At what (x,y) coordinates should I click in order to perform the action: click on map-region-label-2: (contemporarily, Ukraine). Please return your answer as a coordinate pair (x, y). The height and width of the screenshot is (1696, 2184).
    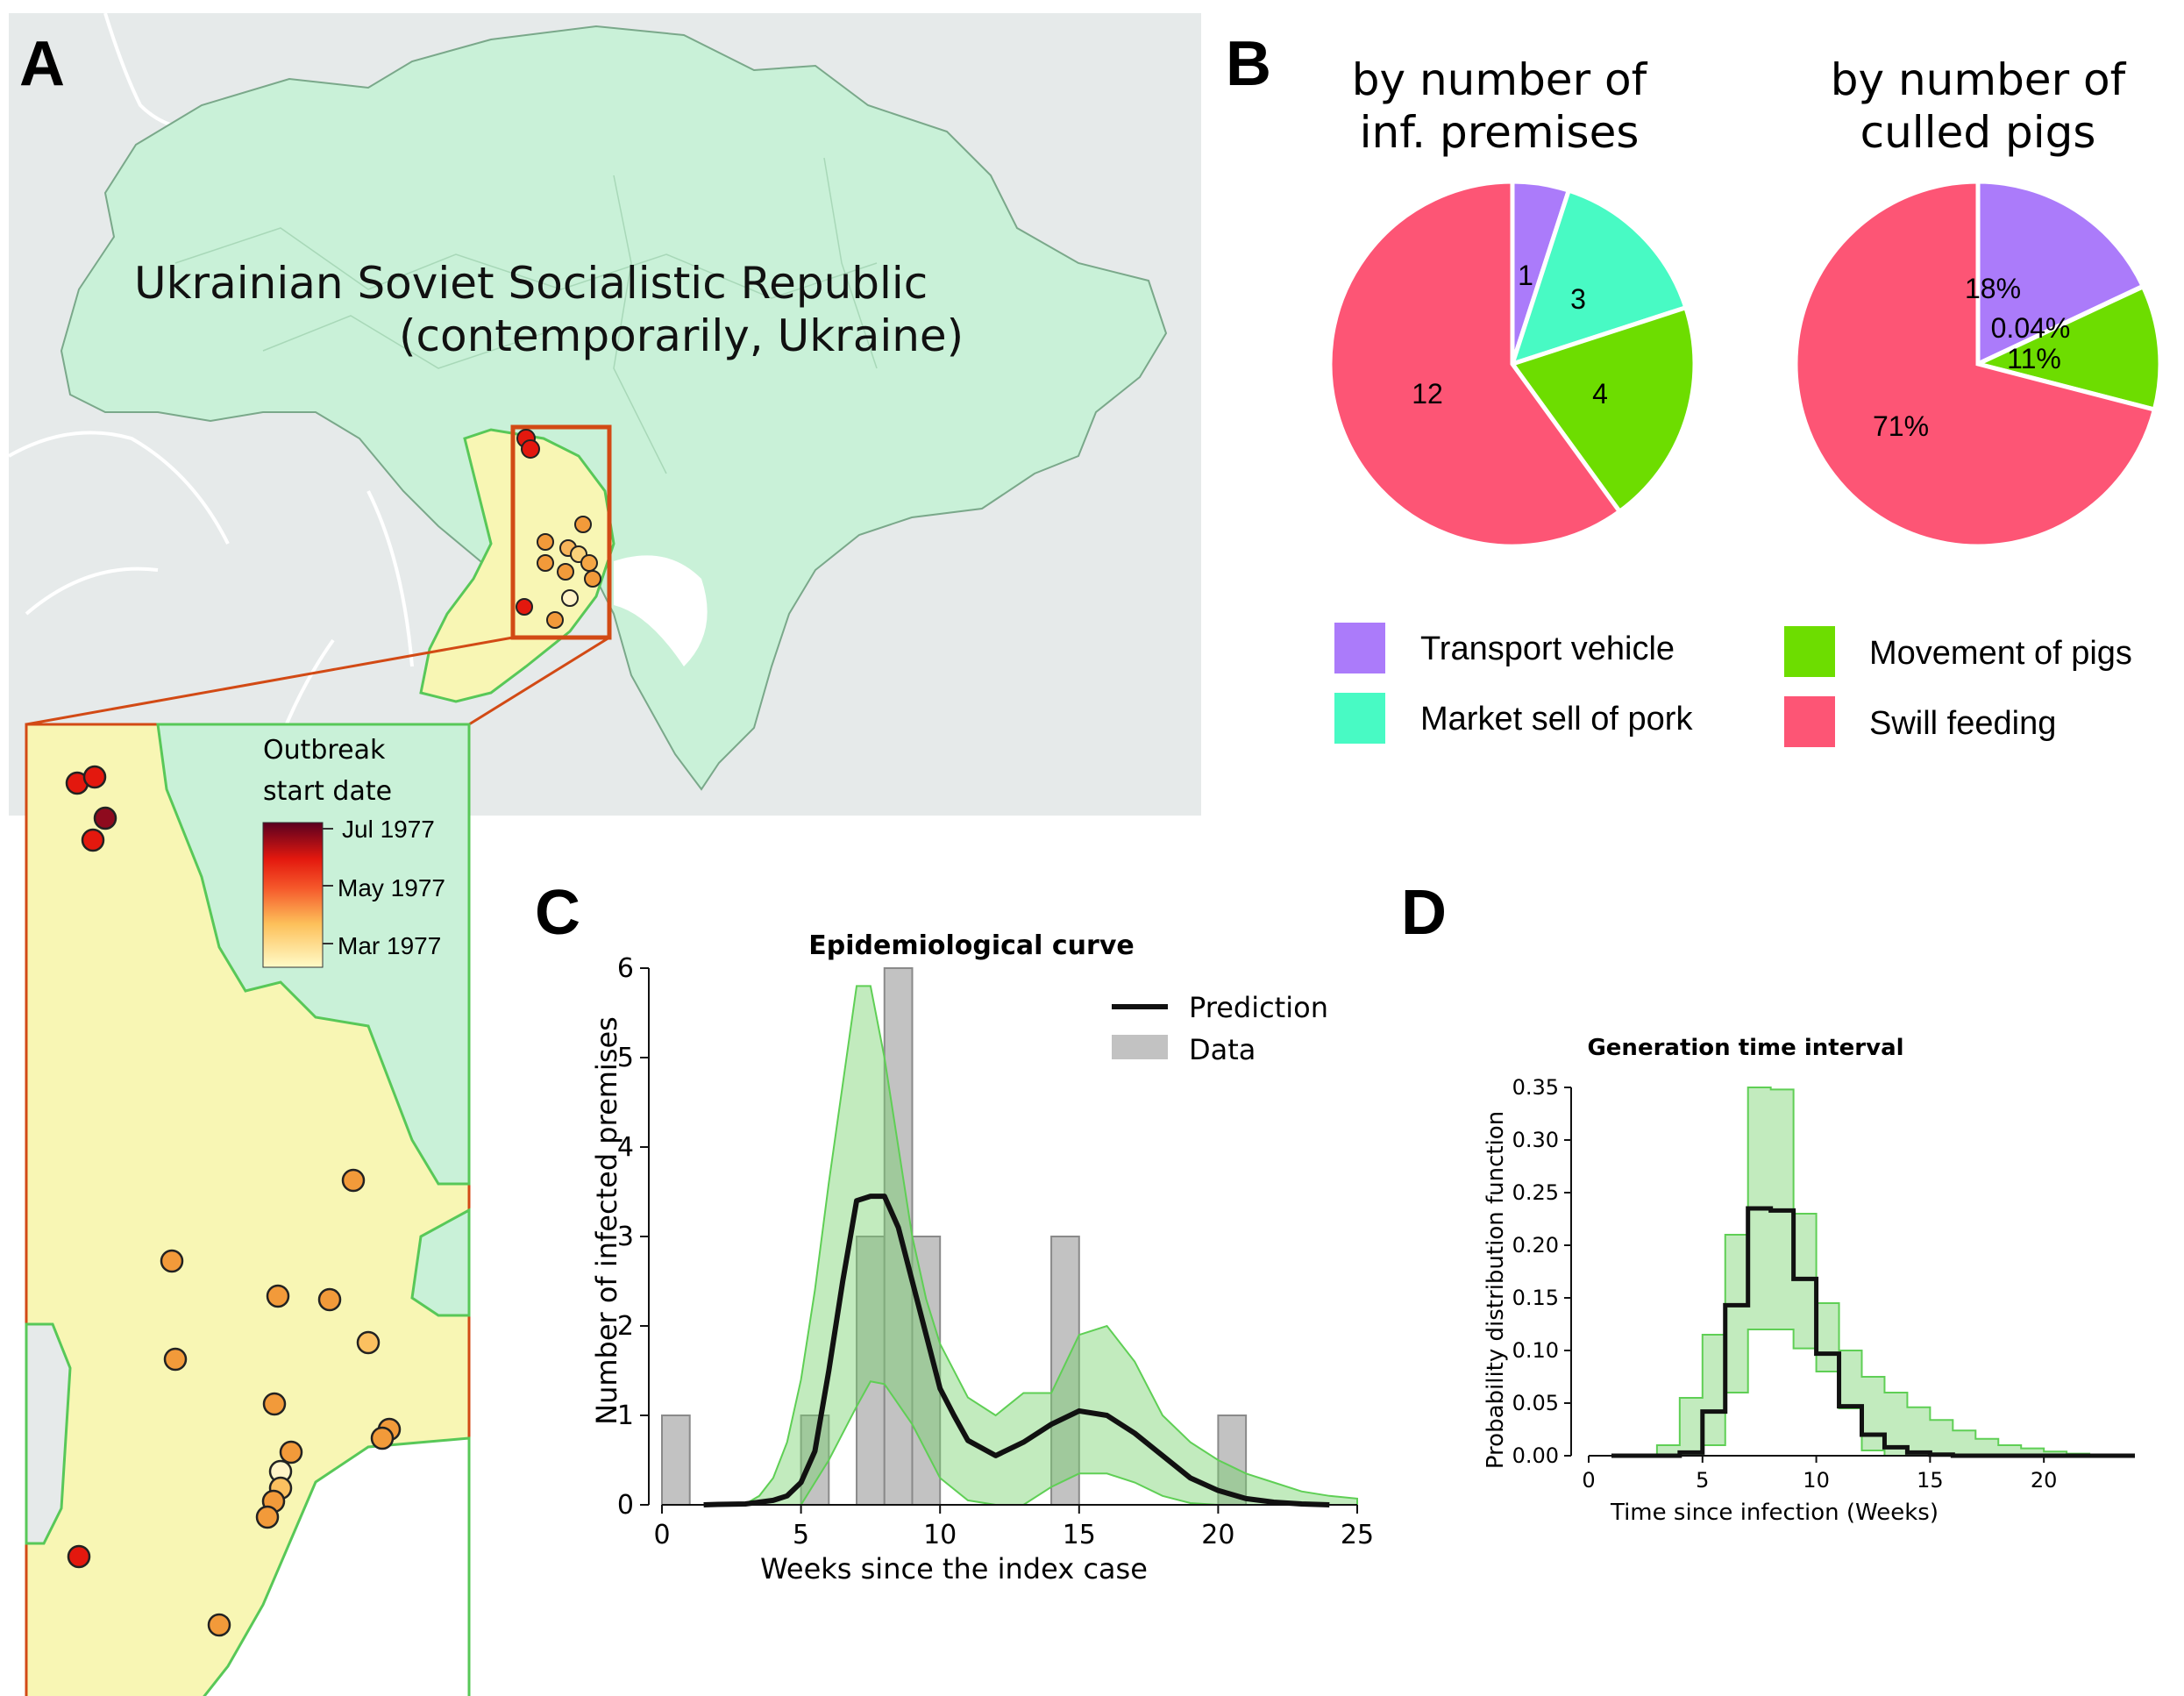
    Looking at the image, I should click on (681, 335).